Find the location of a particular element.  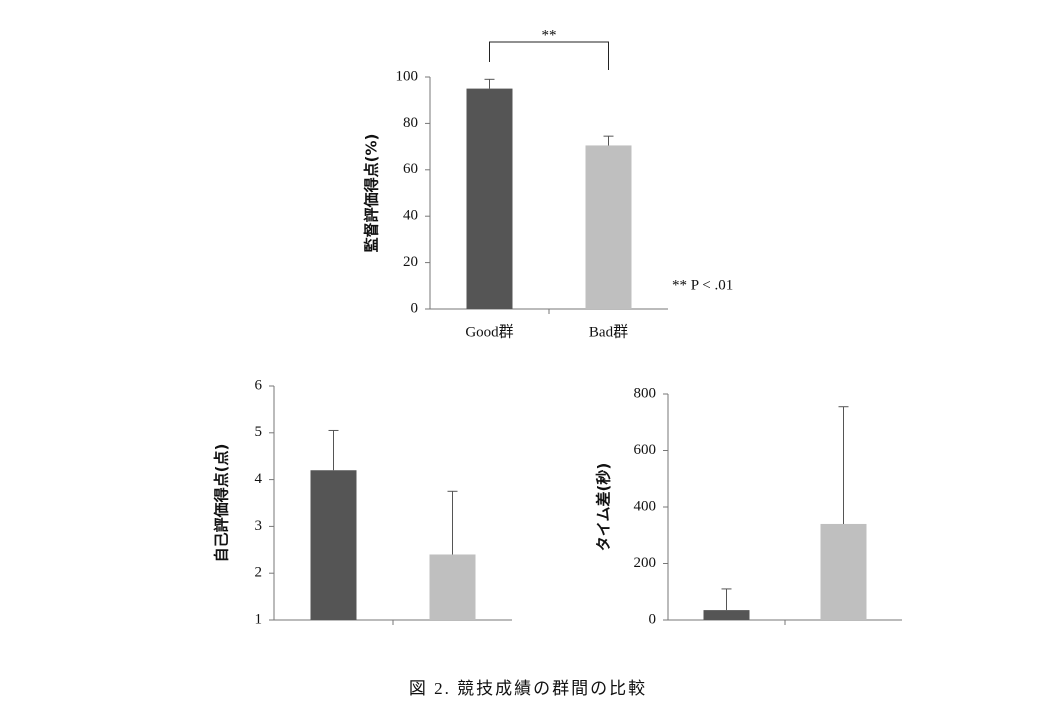

x-tick-label: Bad群 is located at coordinates (608, 331).